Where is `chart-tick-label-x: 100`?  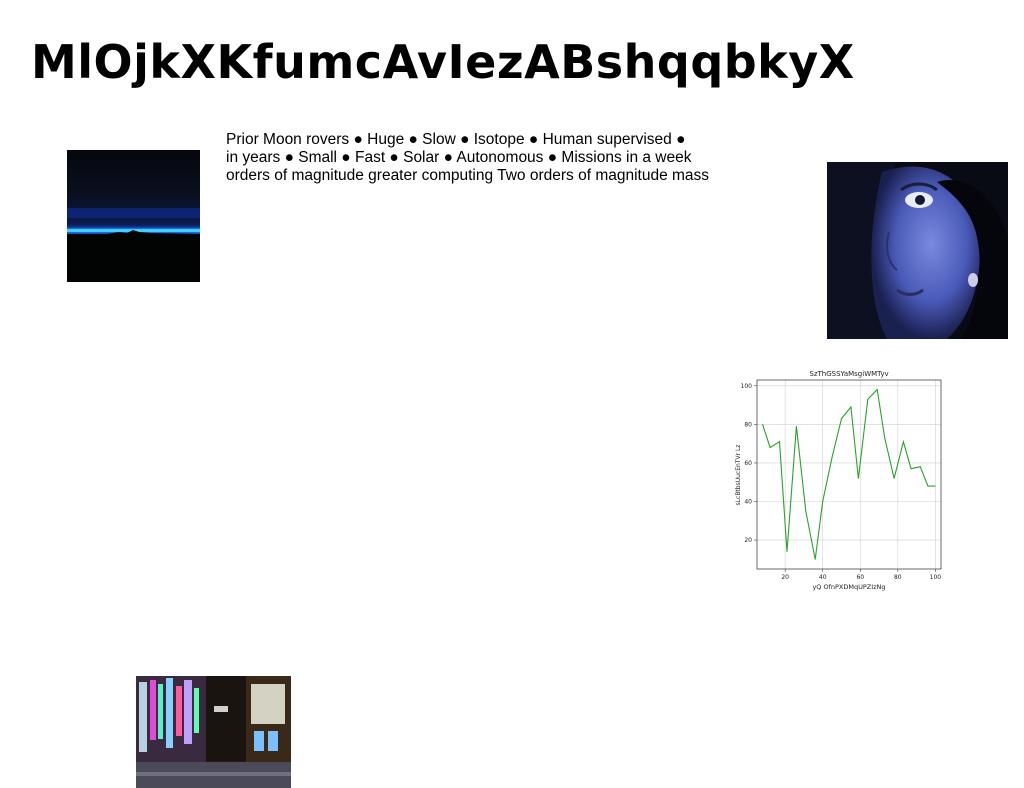 chart-tick-label-x: 100 is located at coordinates (936, 577).